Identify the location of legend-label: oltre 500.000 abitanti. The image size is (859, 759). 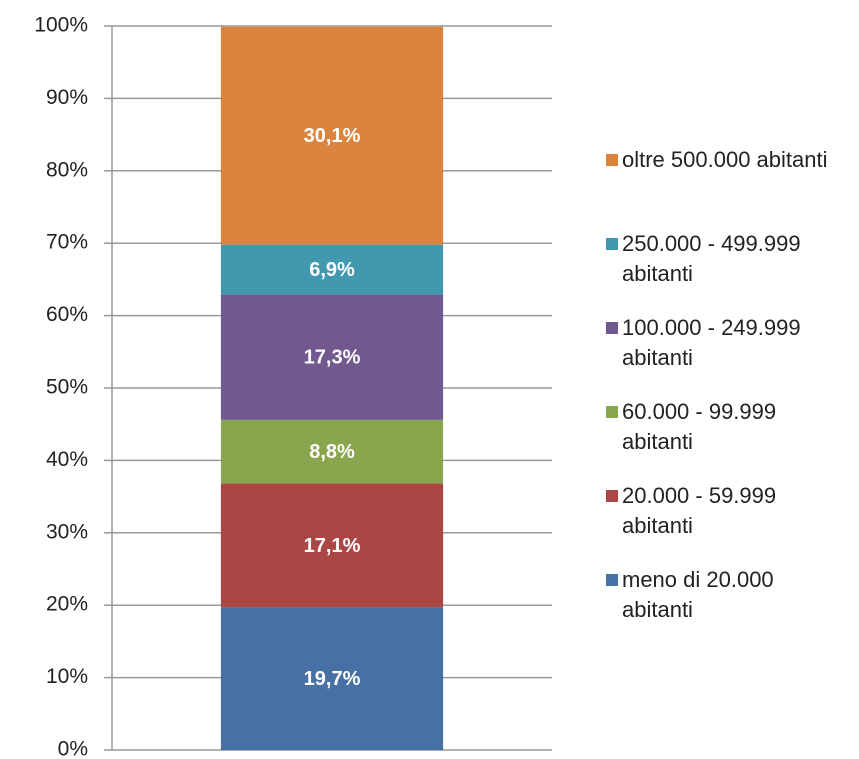
(725, 159).